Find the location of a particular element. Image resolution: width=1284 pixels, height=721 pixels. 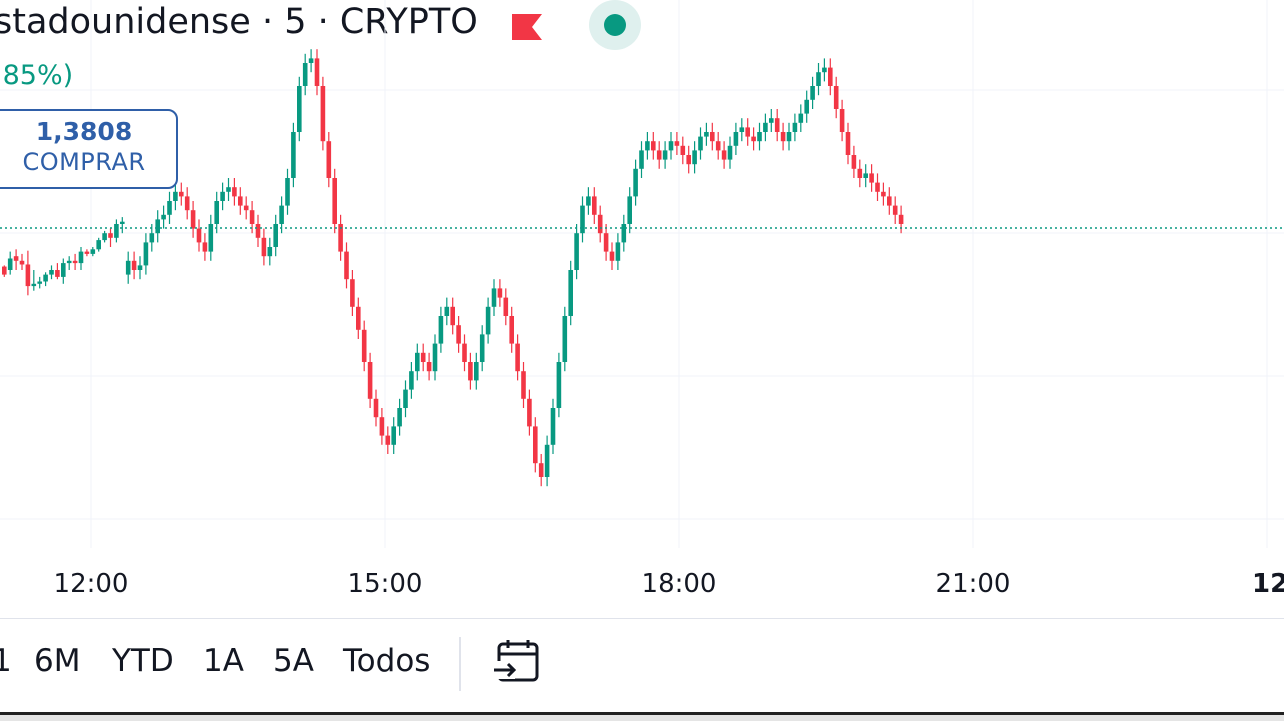

buy-button: 1,3808 COMPRAR is located at coordinates (89, 149).